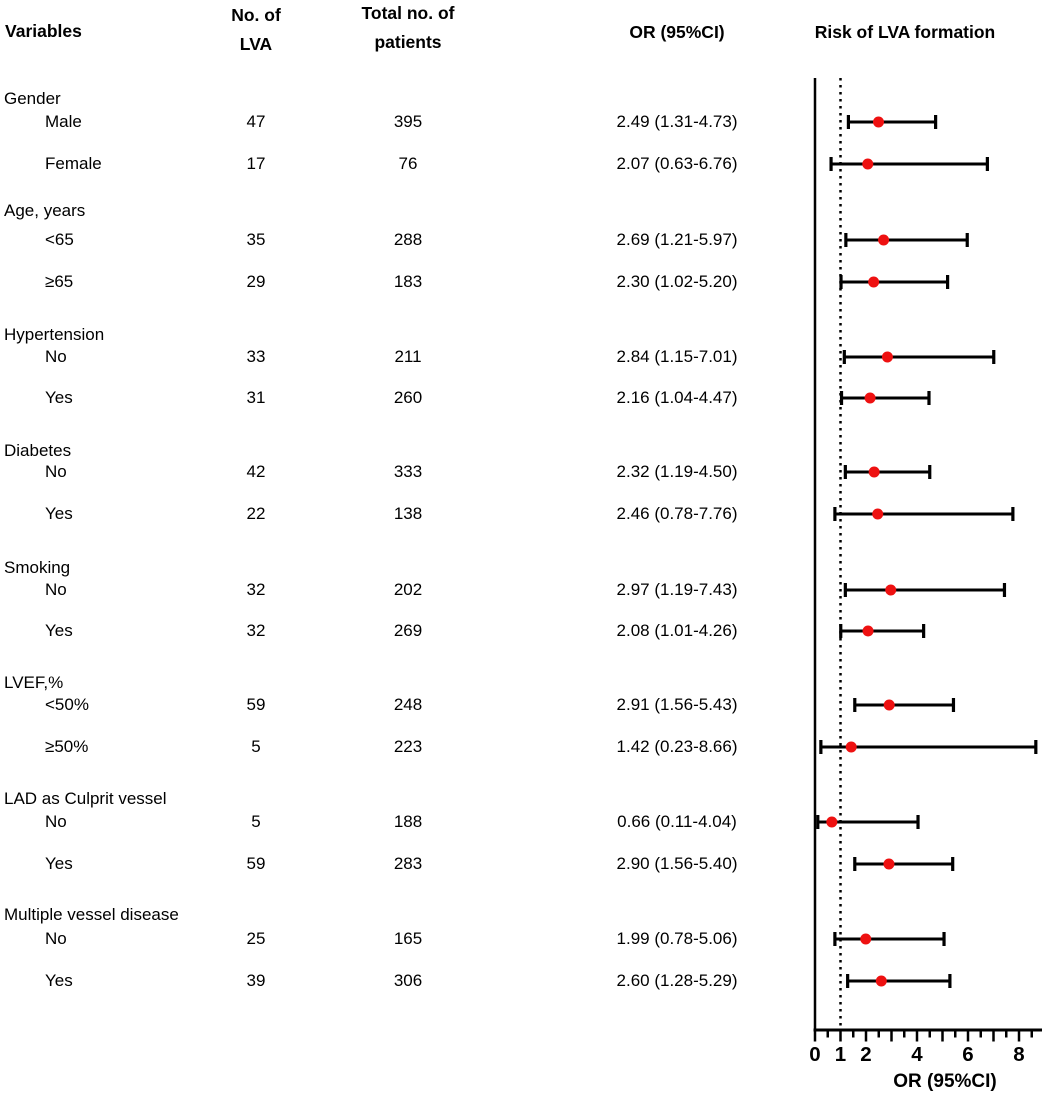 The height and width of the screenshot is (1095, 1052). What do you see at coordinates (408, 513) in the screenshot?
I see `row-total-patients: 138` at bounding box center [408, 513].